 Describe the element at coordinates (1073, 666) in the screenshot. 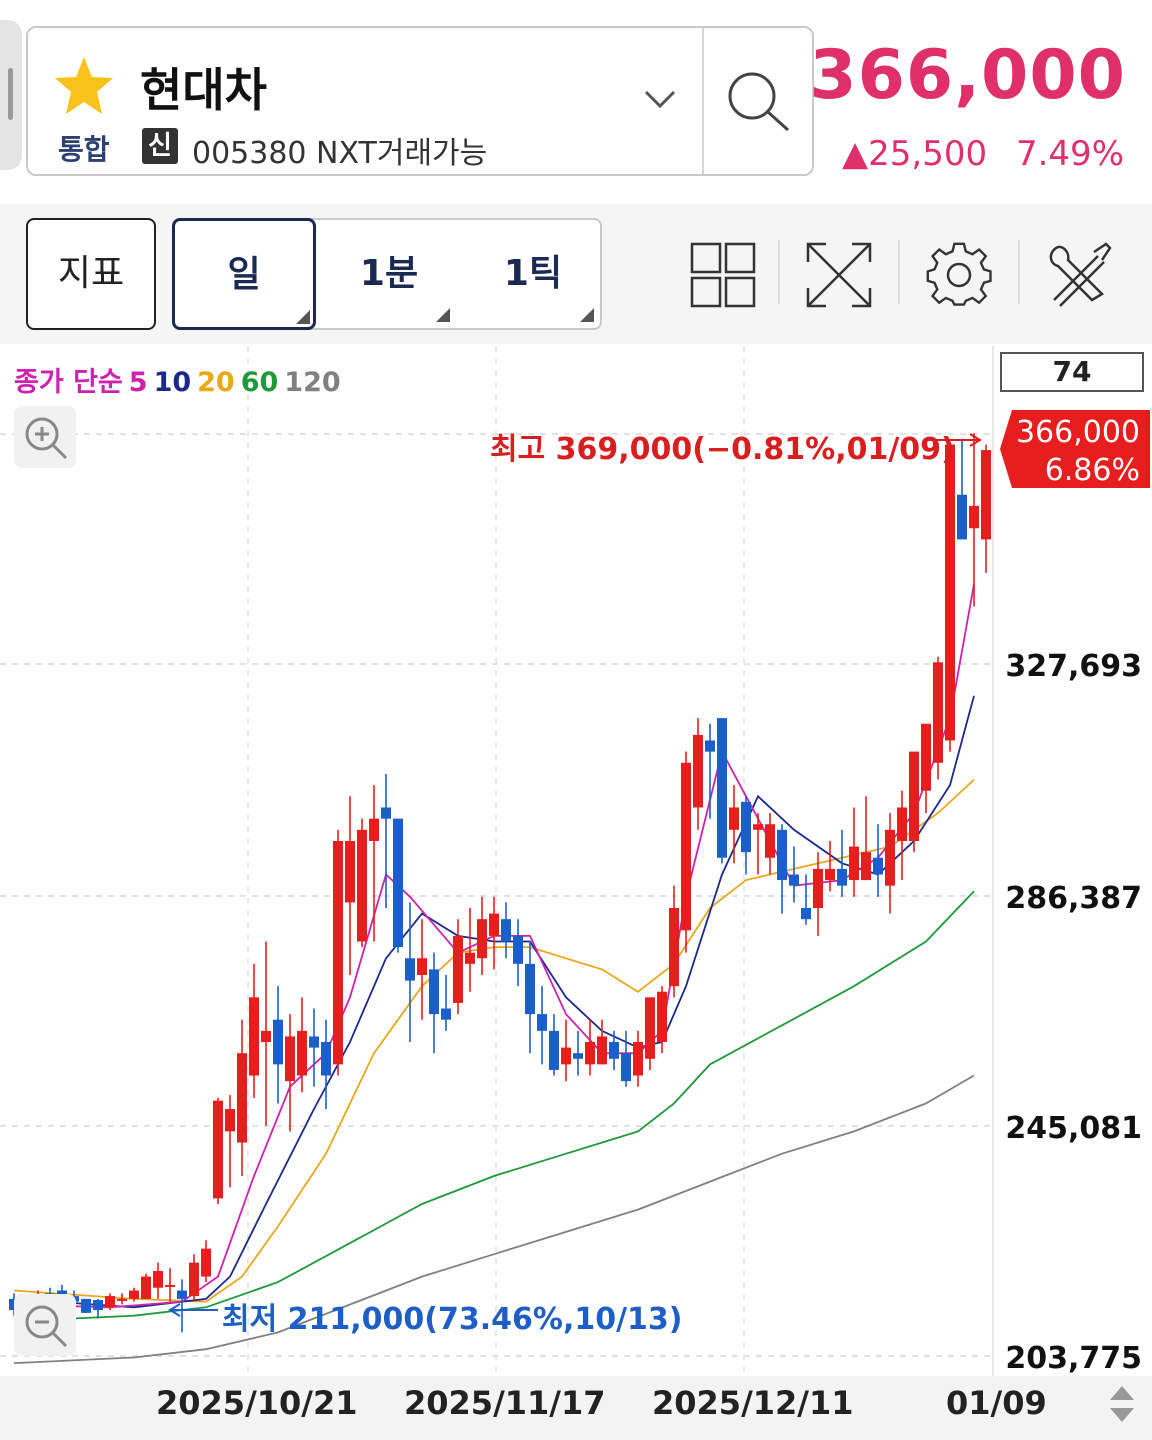

I see `y-tick-label: 327,693` at that location.